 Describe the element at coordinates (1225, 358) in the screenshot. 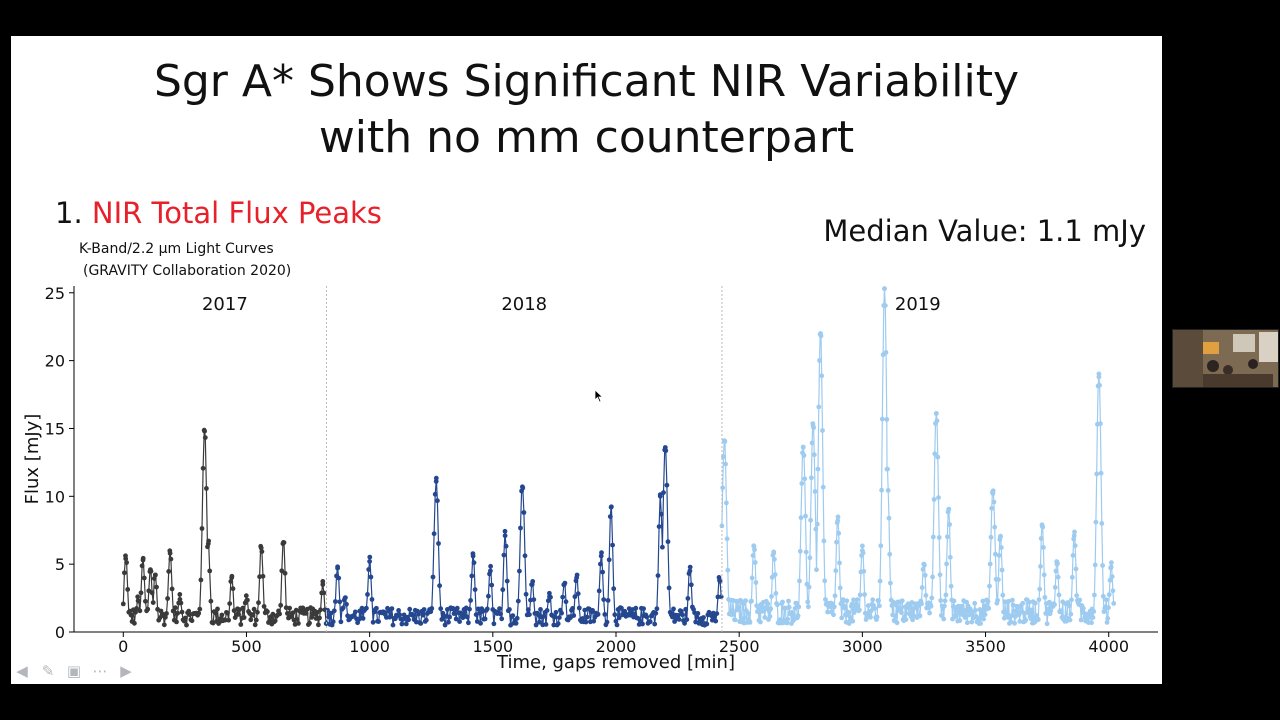

I see `webcam-video-thumbnail` at that location.